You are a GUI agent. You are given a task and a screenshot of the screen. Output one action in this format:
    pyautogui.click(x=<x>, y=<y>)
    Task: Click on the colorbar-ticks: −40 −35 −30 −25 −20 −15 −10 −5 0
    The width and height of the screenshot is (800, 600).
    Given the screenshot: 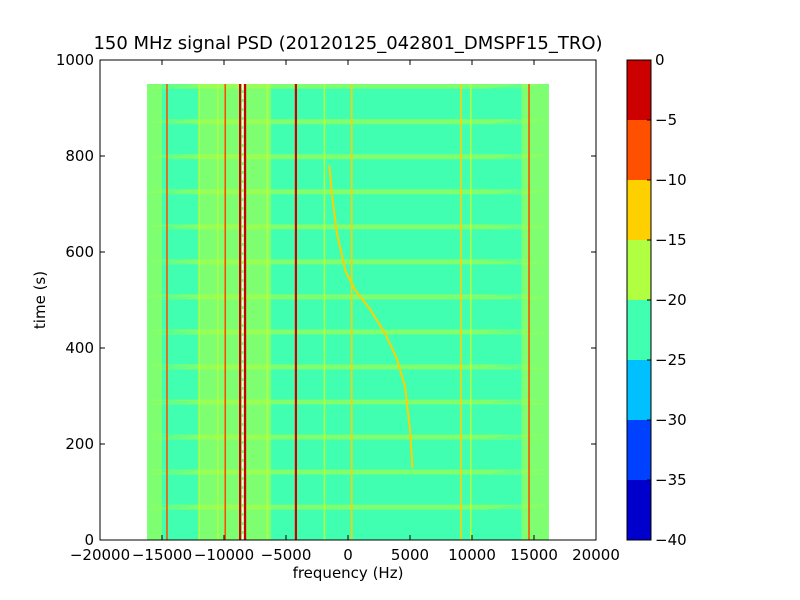 What is the action you would take?
    pyautogui.click(x=667, y=300)
    